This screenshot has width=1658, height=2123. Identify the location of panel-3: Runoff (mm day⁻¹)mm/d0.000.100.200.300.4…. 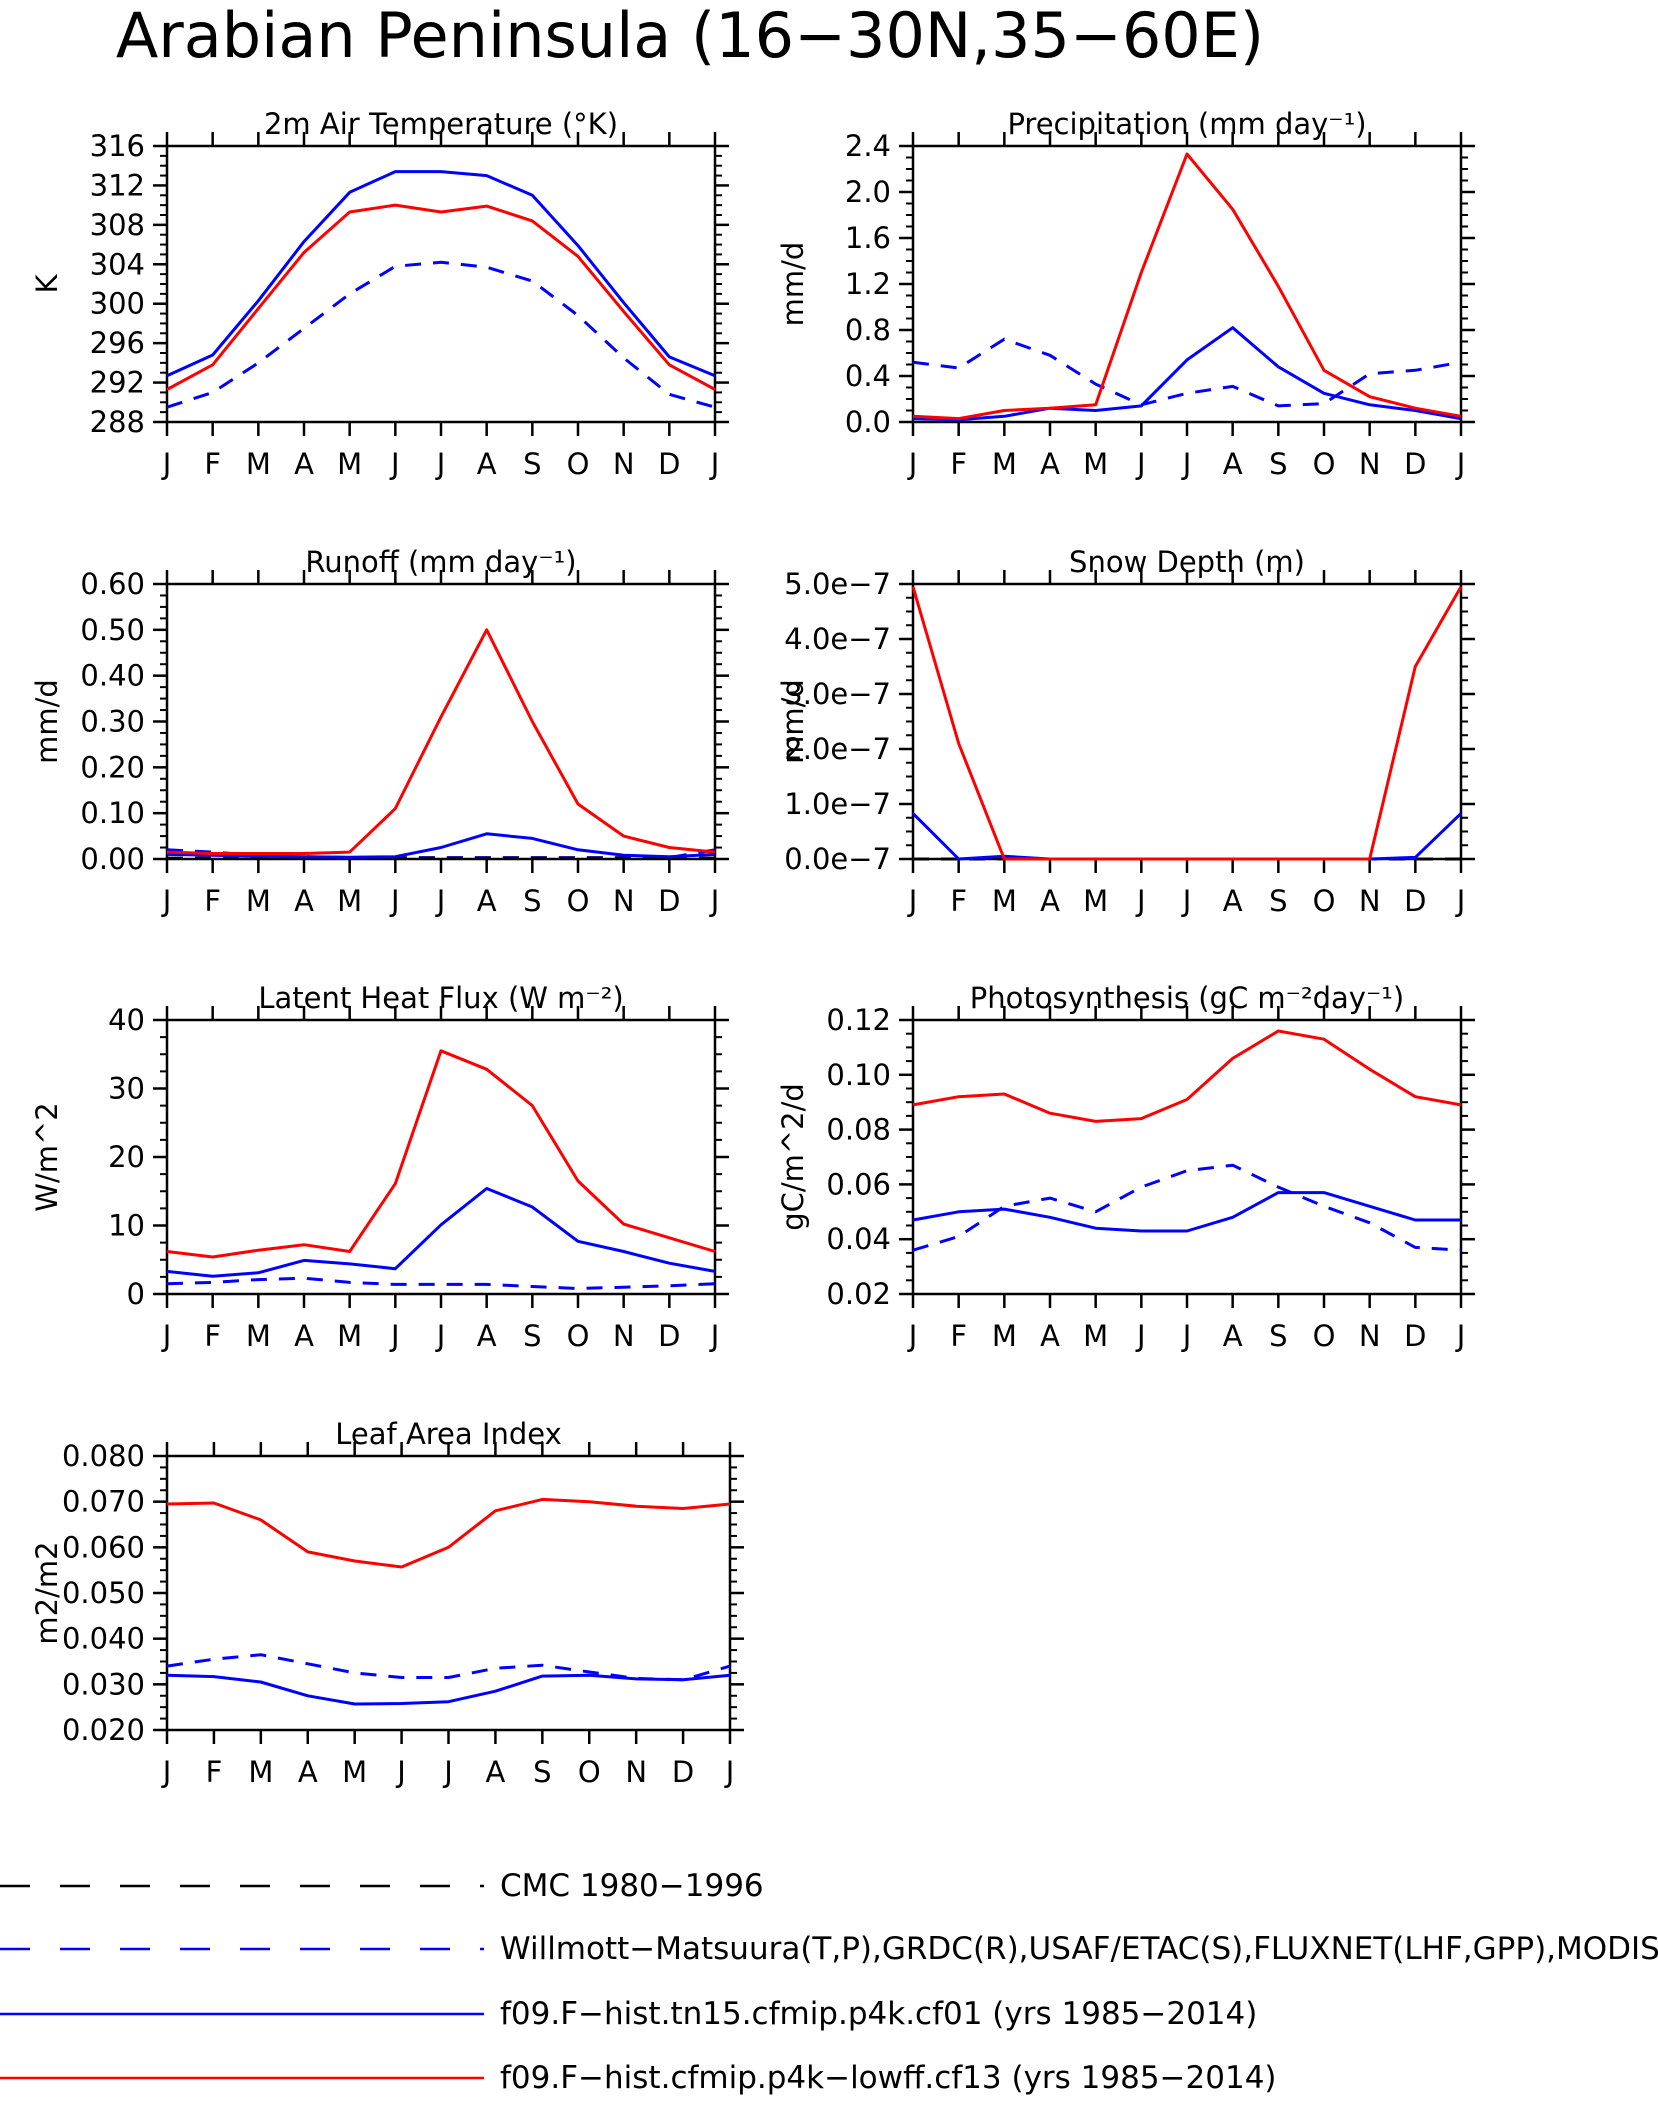
(379, 731).